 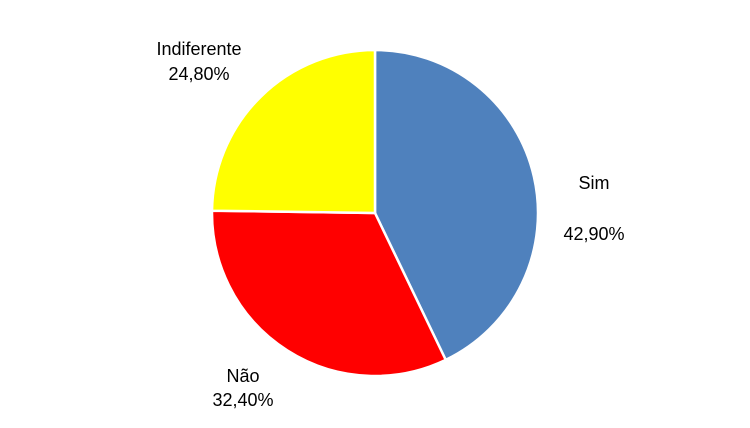 I want to click on value-label: 24,80%, so click(x=198, y=74).